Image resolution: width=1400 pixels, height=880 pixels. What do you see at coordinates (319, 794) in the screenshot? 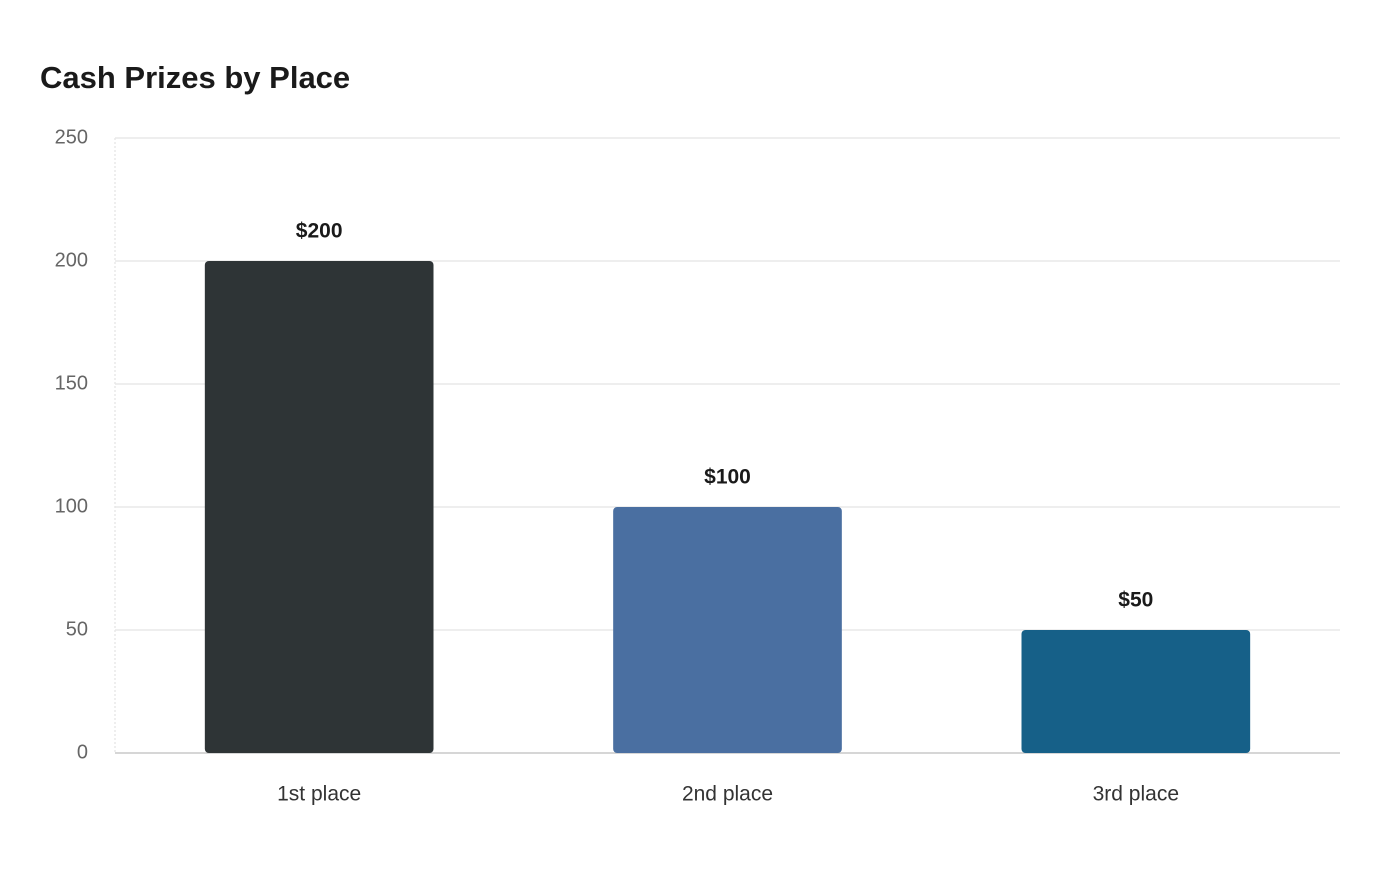
I see `x-tick-label: 1st place` at bounding box center [319, 794].